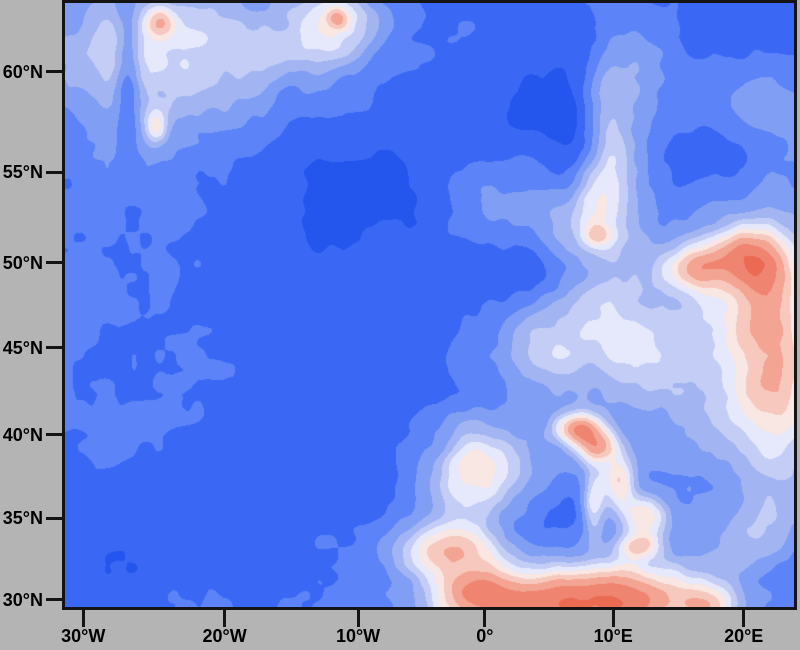  I want to click on lon-label-20e: 20°E, so click(744, 636).